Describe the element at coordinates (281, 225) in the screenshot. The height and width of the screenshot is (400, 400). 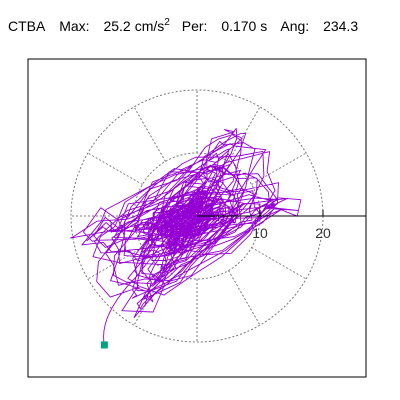
I see `radial-axis: 10 20` at that location.